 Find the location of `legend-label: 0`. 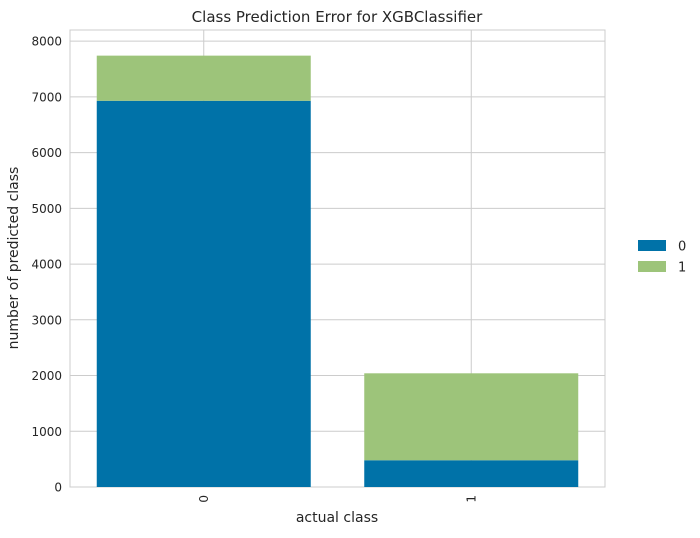

legend-label: 0 is located at coordinates (682, 247).